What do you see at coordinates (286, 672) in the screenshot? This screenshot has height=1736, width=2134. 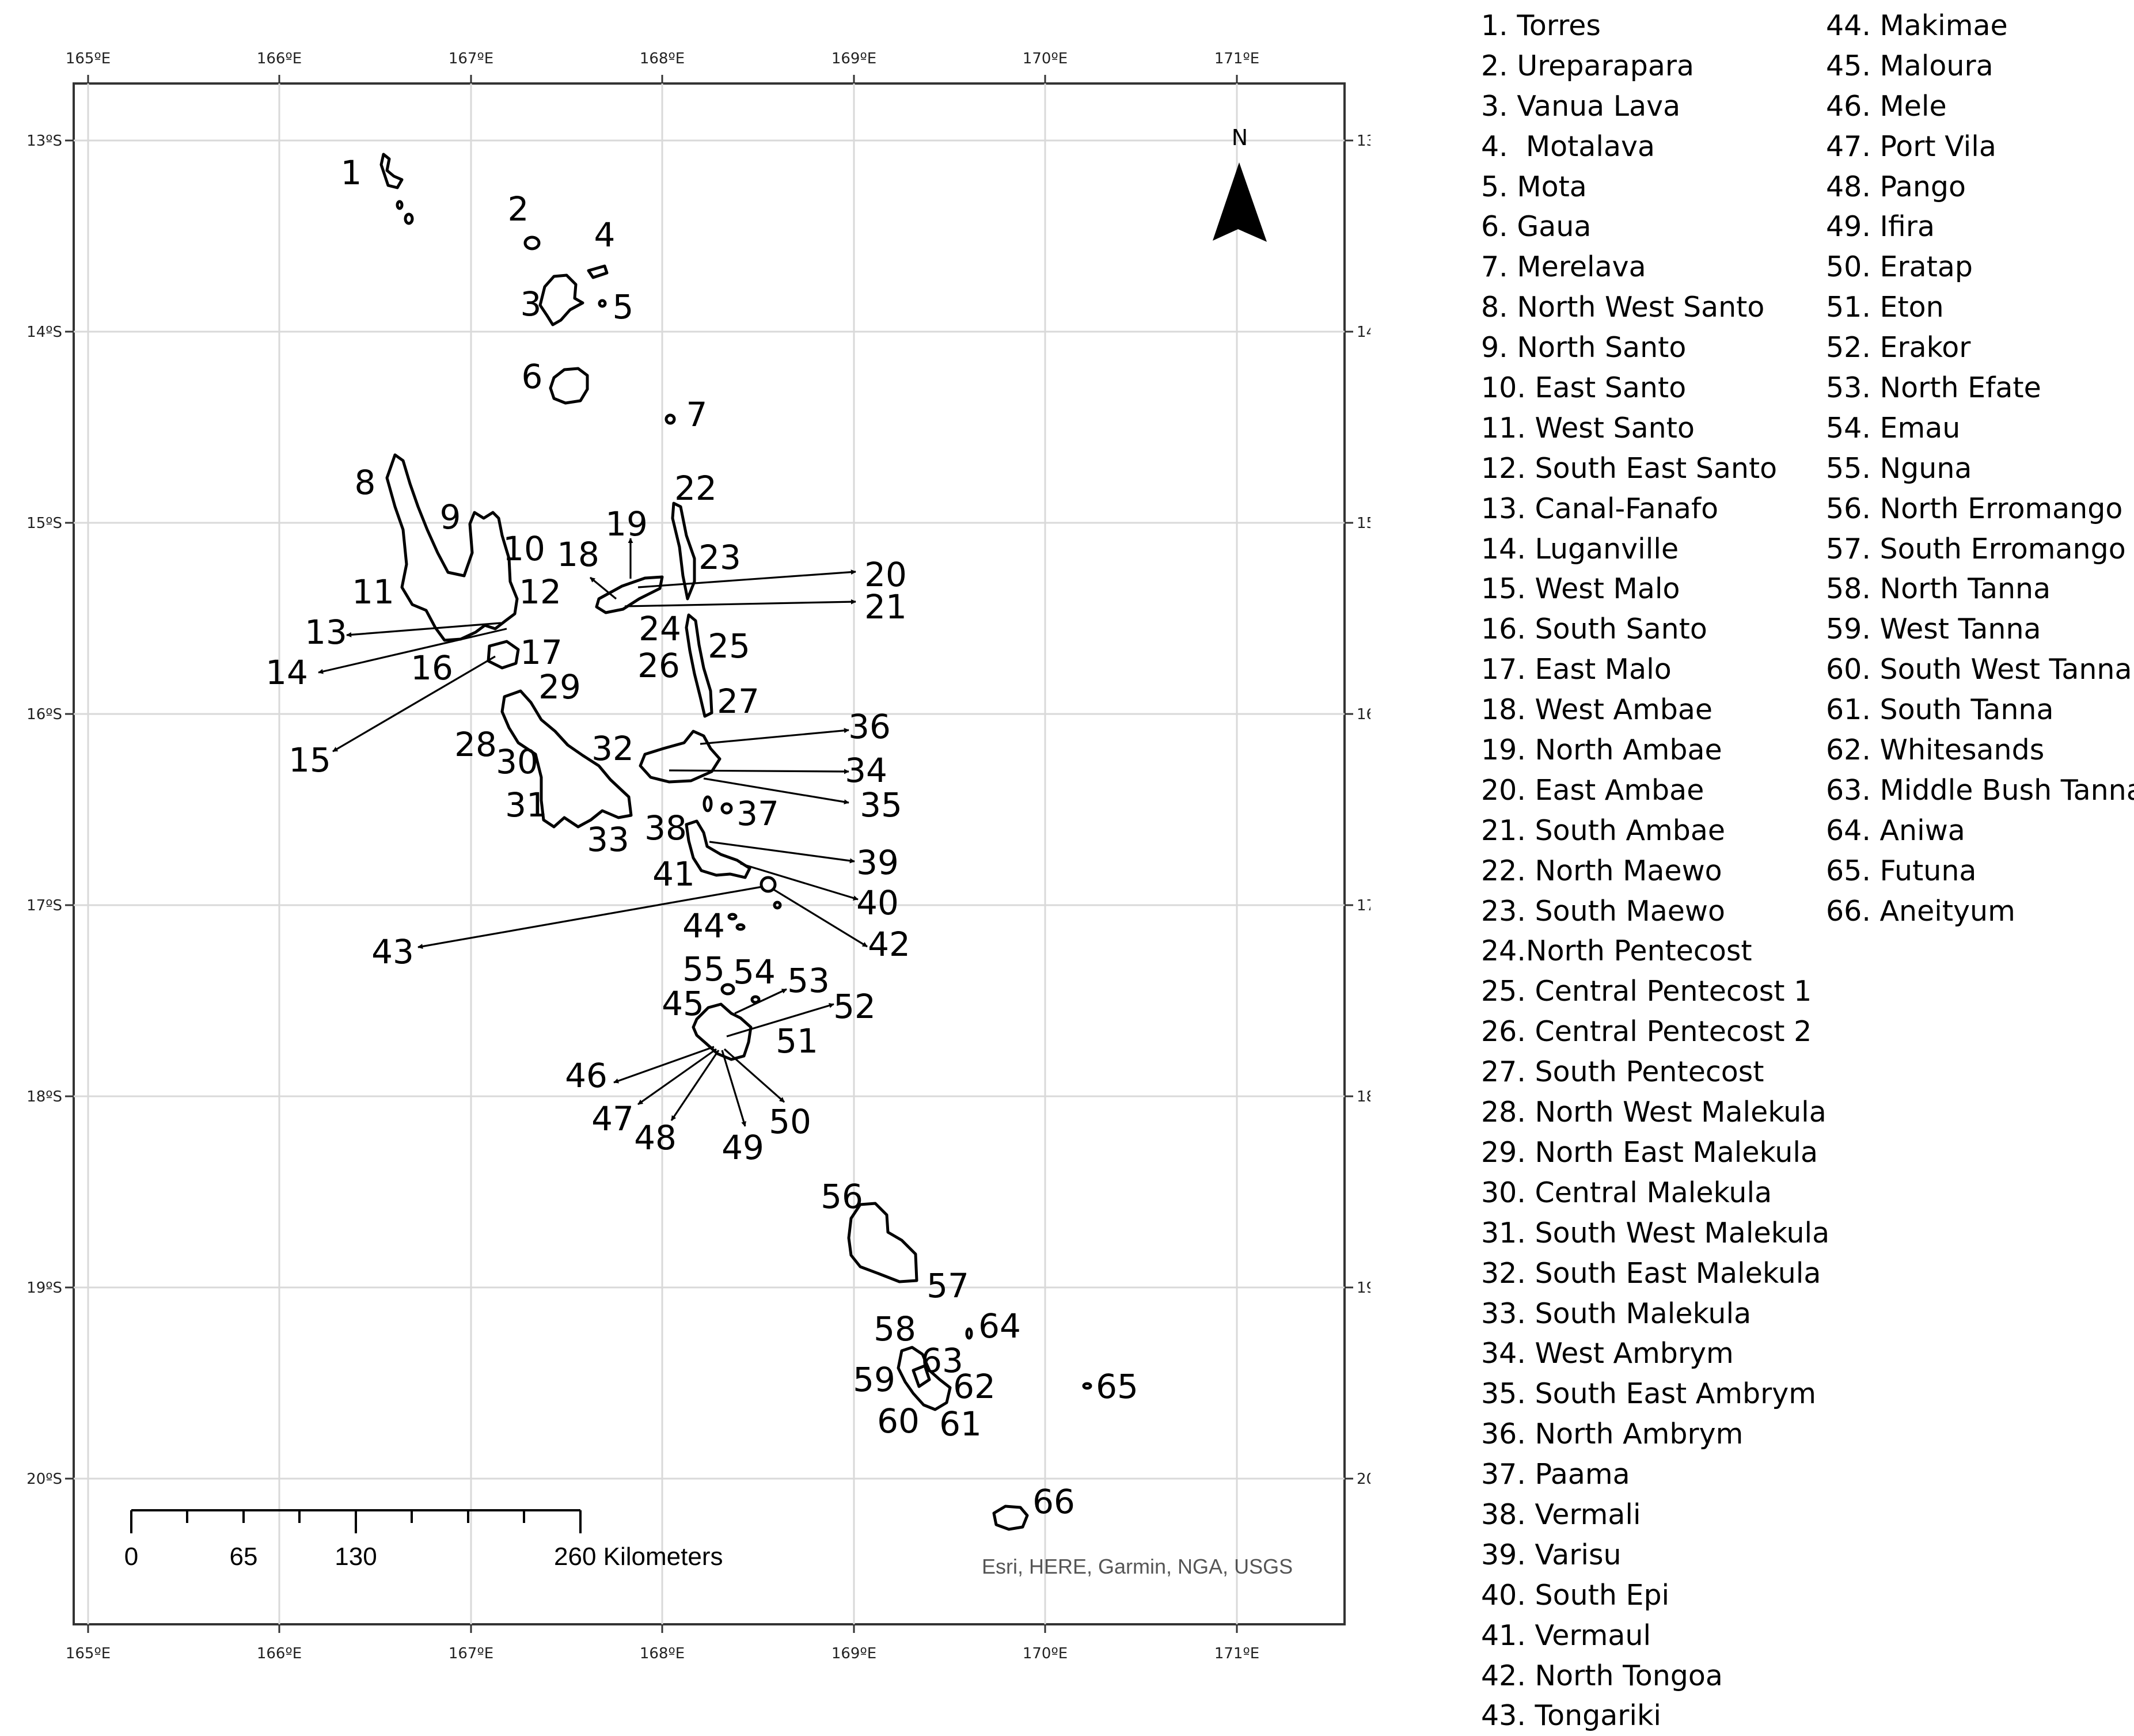 I see `site-number: 14` at bounding box center [286, 672].